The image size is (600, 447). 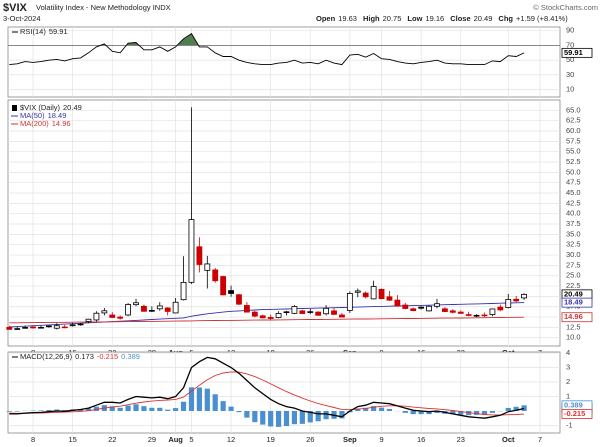 What do you see at coordinates (573, 254) in the screenshot?
I see `y-tick-label: 30.0` at bounding box center [573, 254].